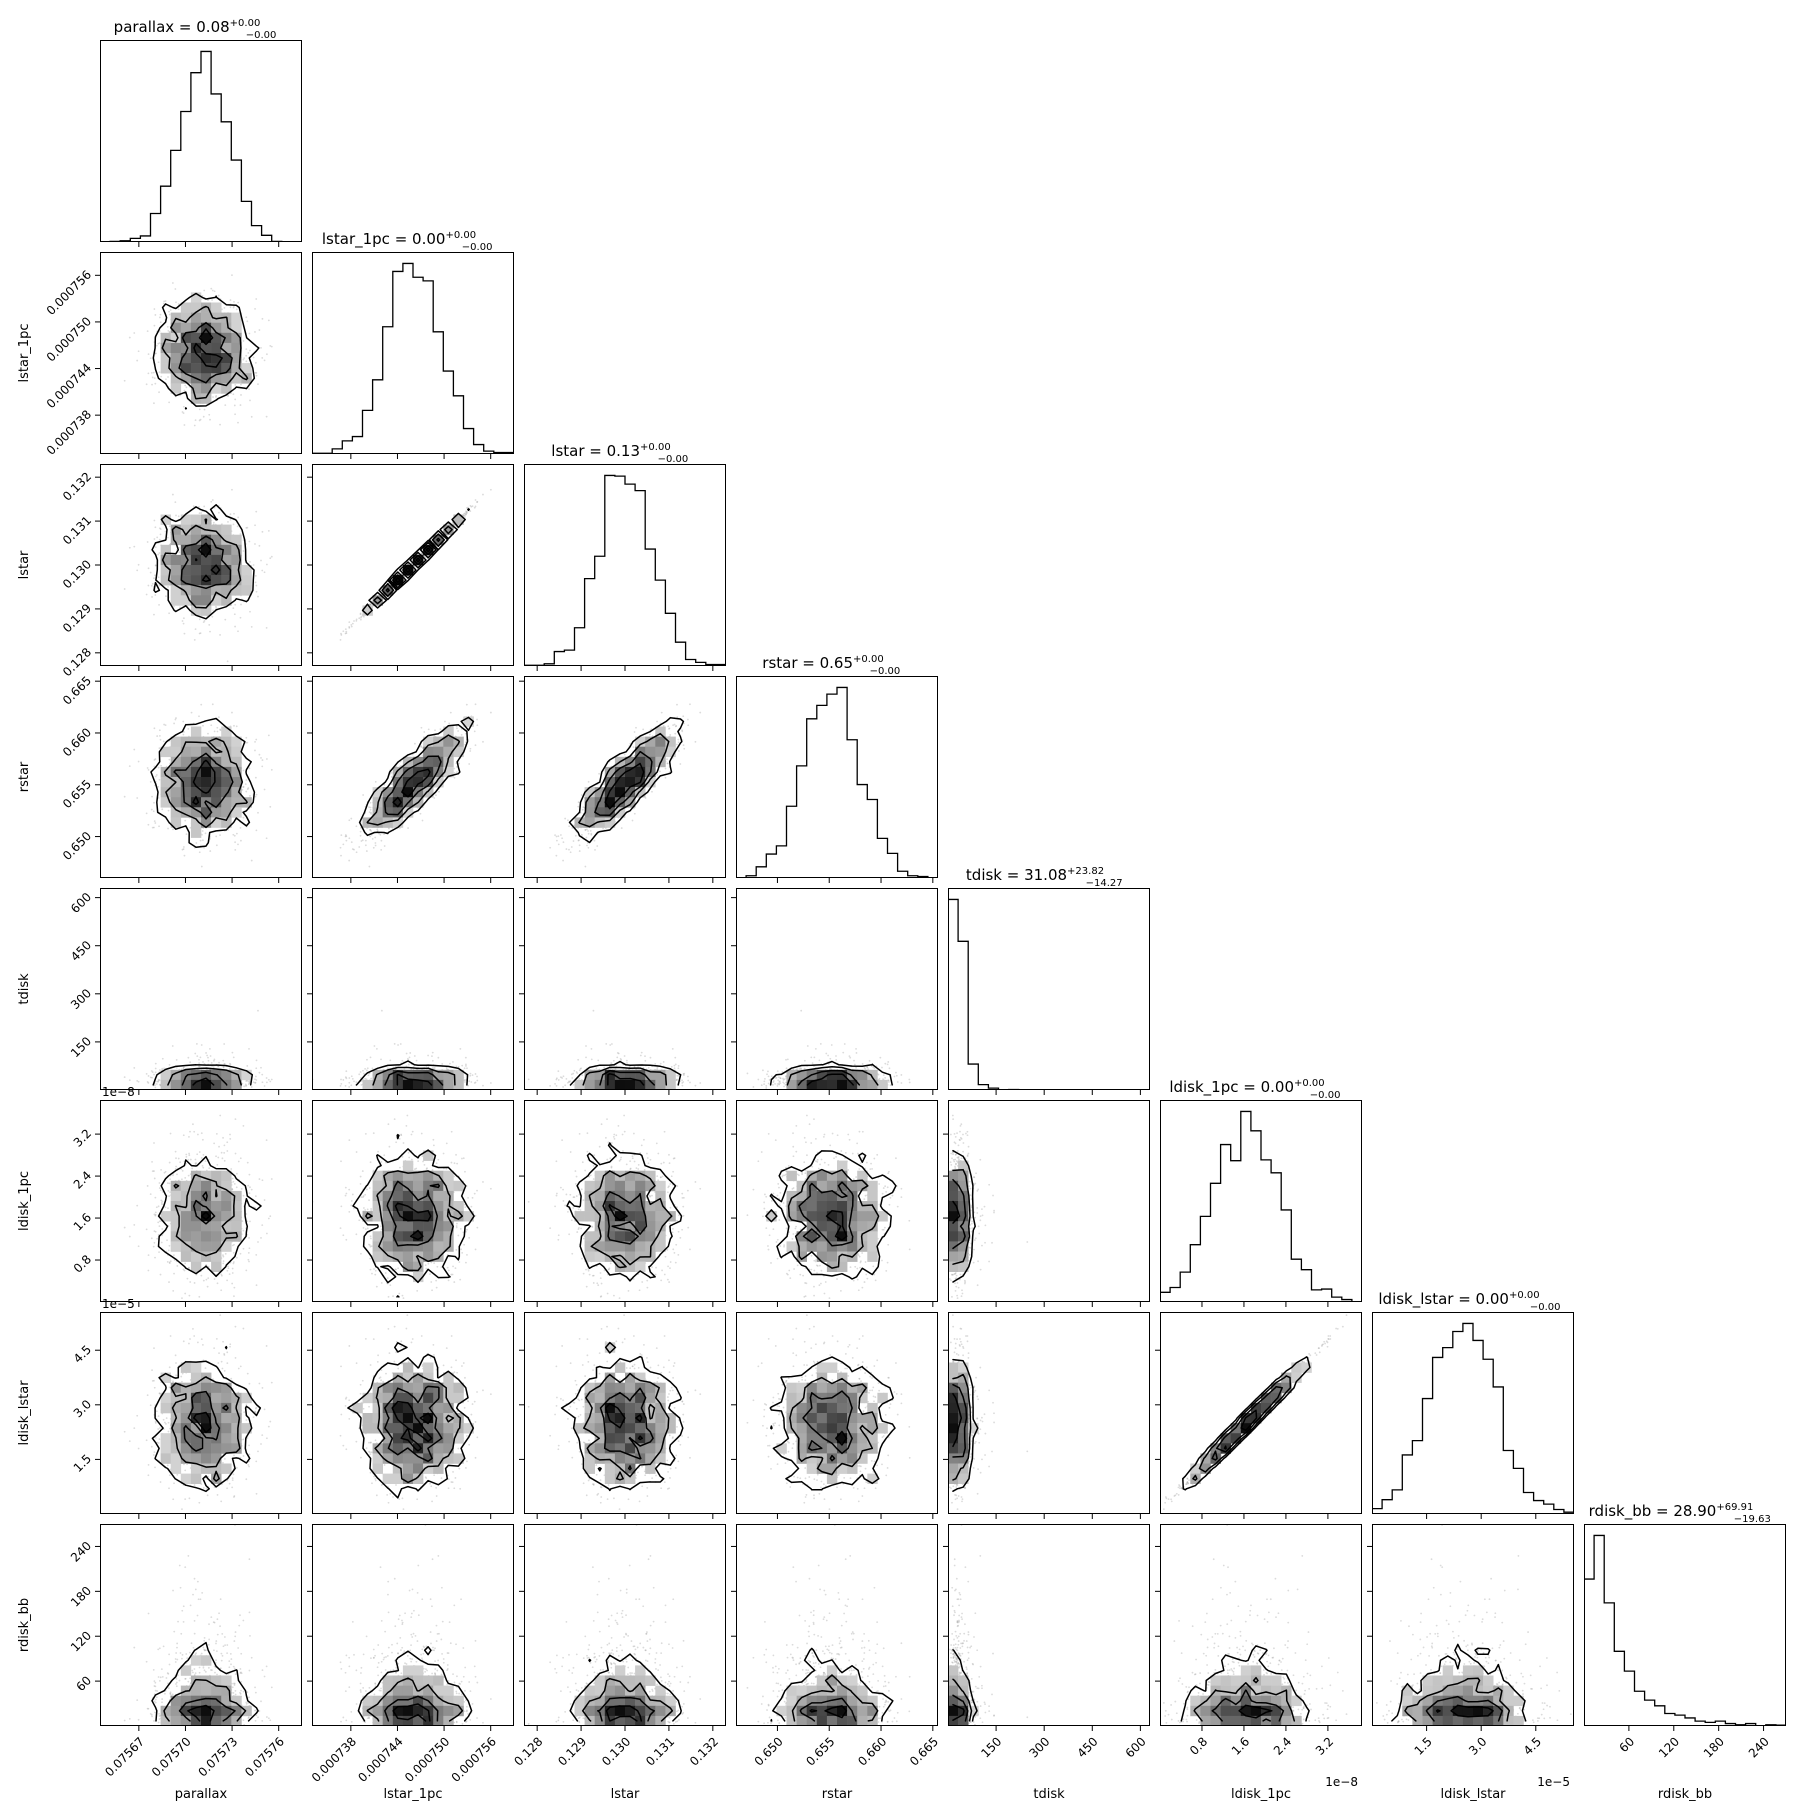  Describe the element at coordinates (77, 530) in the screenshot. I see `y-tick-label: 0.131` at that location.